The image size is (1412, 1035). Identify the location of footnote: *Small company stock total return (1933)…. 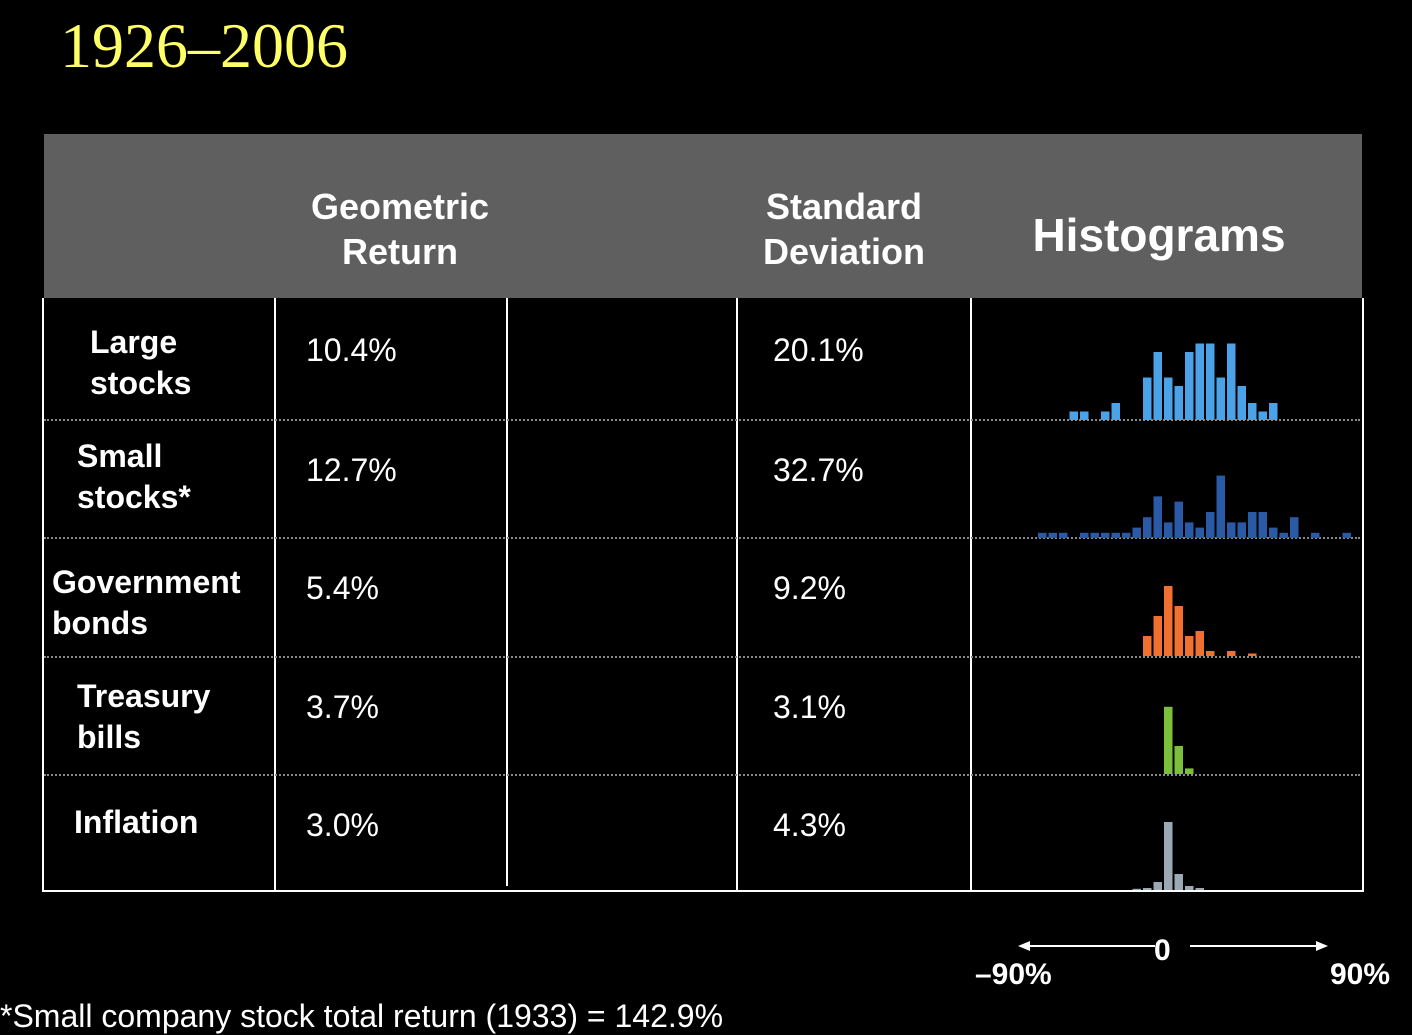
(362, 1016).